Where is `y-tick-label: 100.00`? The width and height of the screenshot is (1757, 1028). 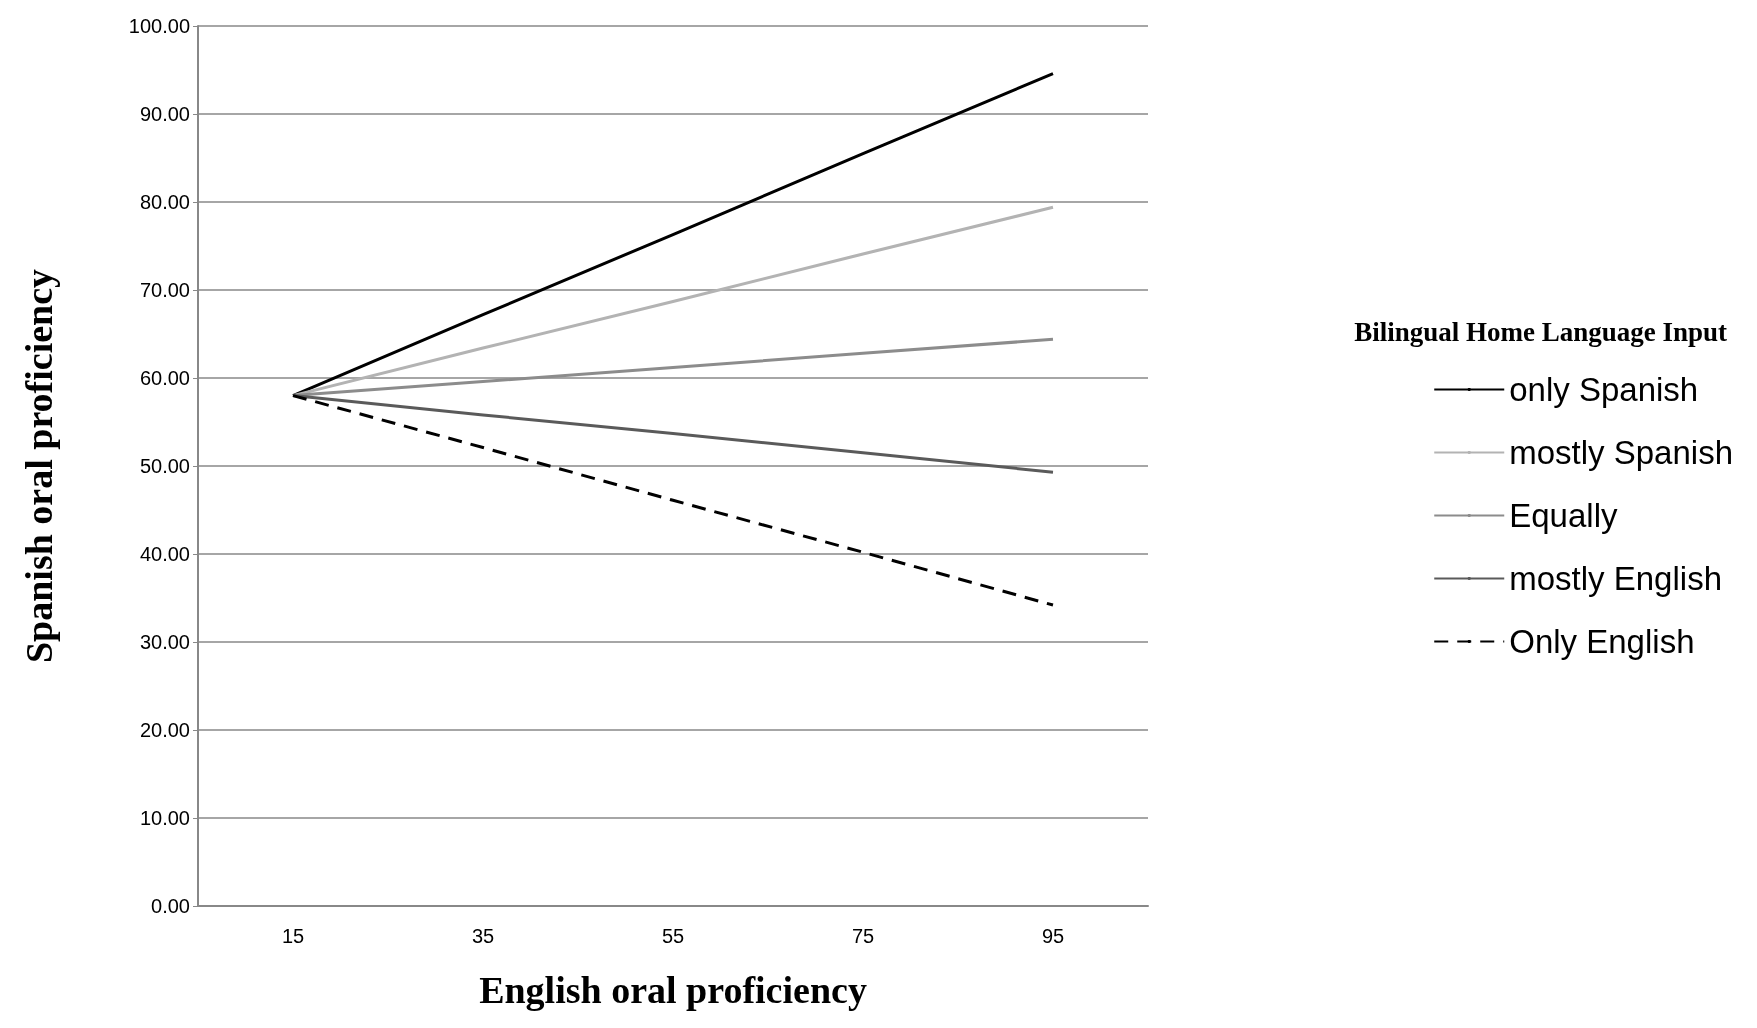
y-tick-label: 100.00 is located at coordinates (159, 26).